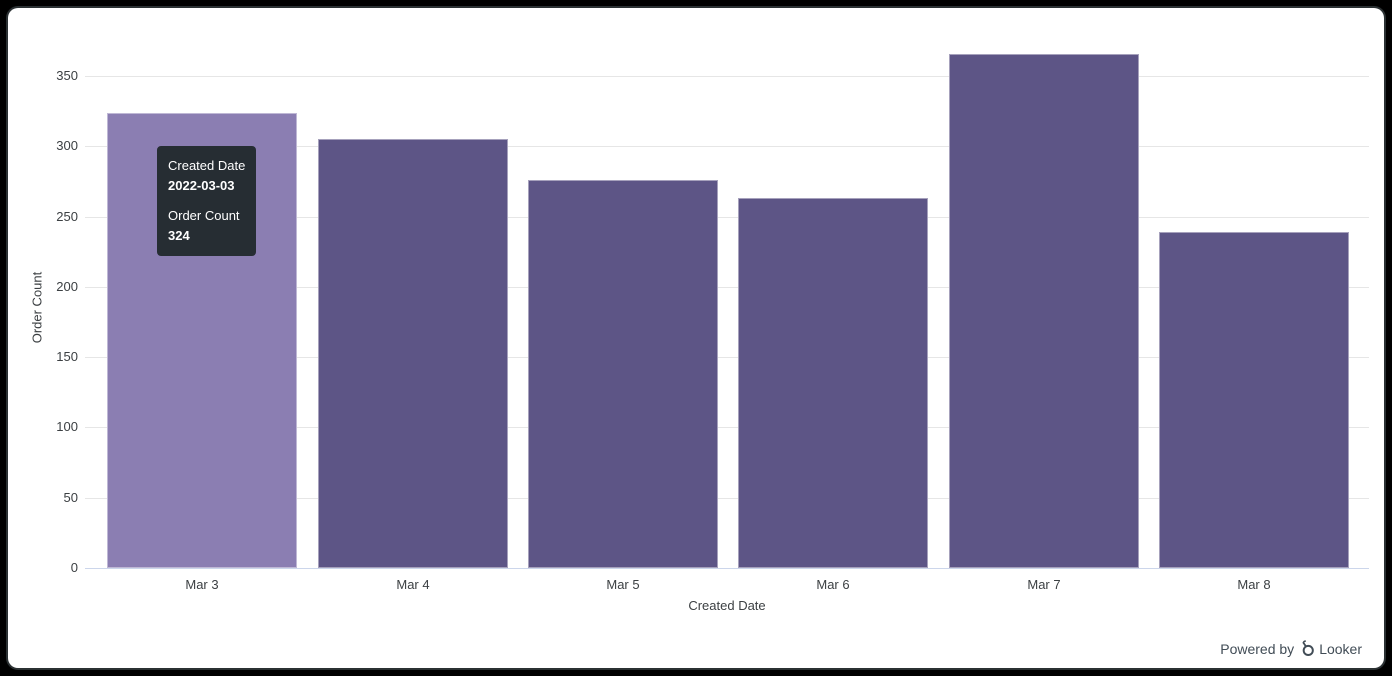 Image resolution: width=1392 pixels, height=676 pixels. I want to click on tooltip-measure-value: 324, so click(179, 235).